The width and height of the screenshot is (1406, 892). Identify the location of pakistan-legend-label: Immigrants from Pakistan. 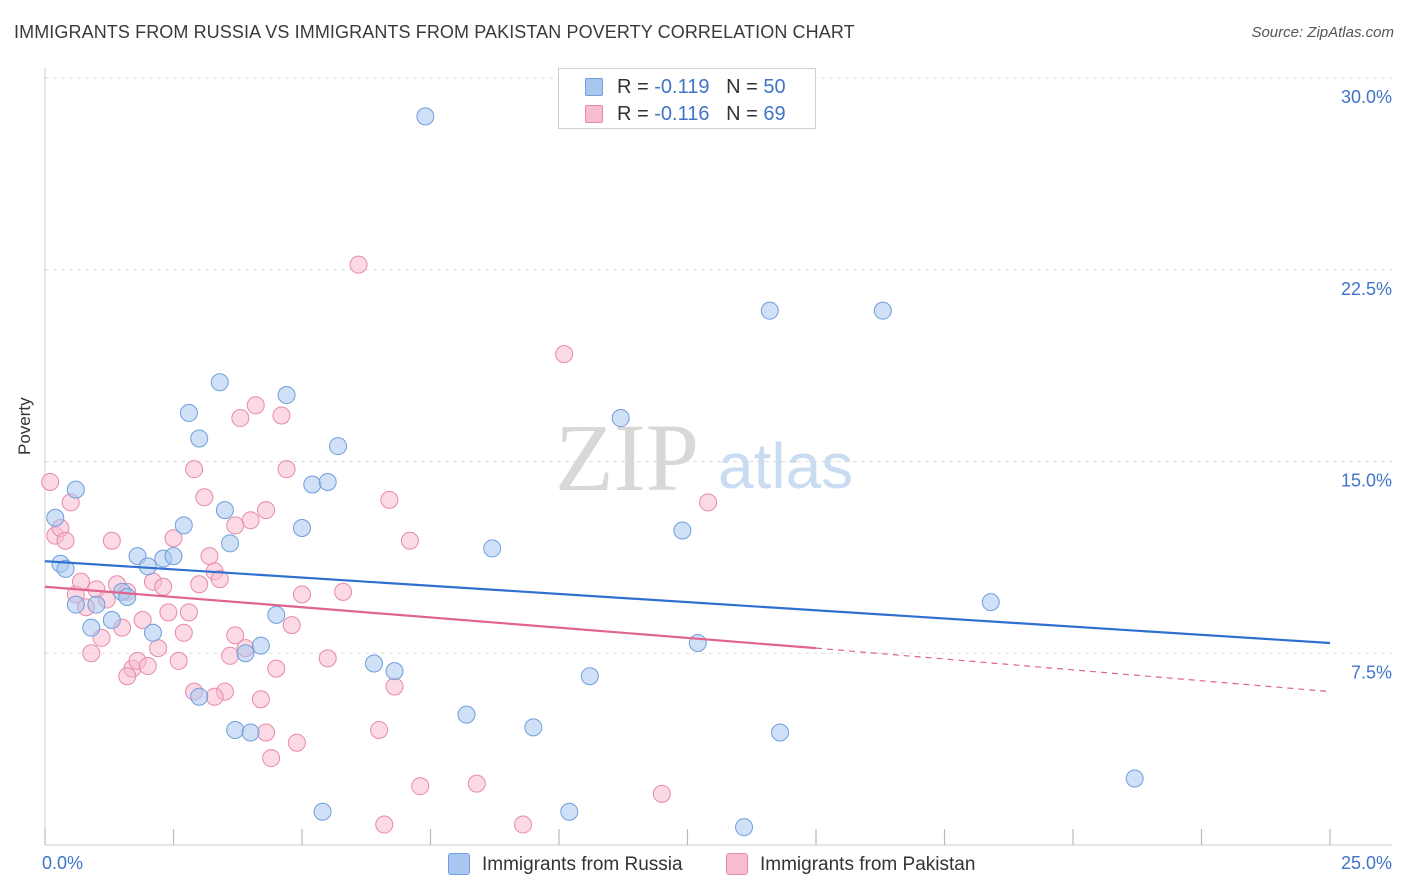
(868, 864).